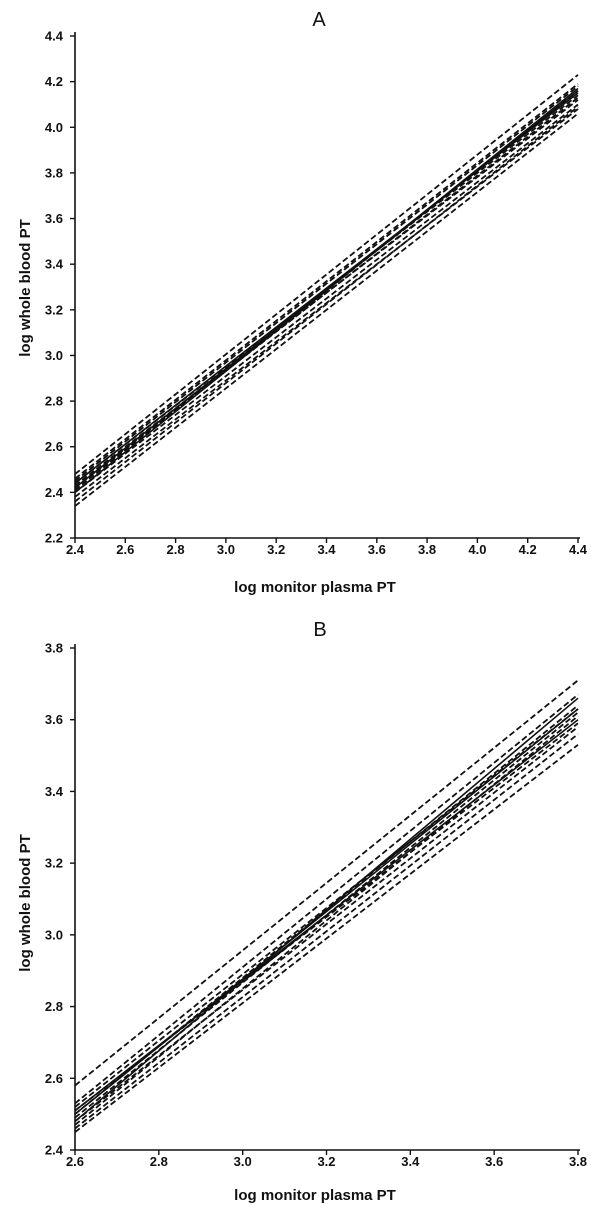 This screenshot has height=1206, width=591. I want to click on panel-a-x-axis-label: log monitor plasma PT, so click(315, 587).